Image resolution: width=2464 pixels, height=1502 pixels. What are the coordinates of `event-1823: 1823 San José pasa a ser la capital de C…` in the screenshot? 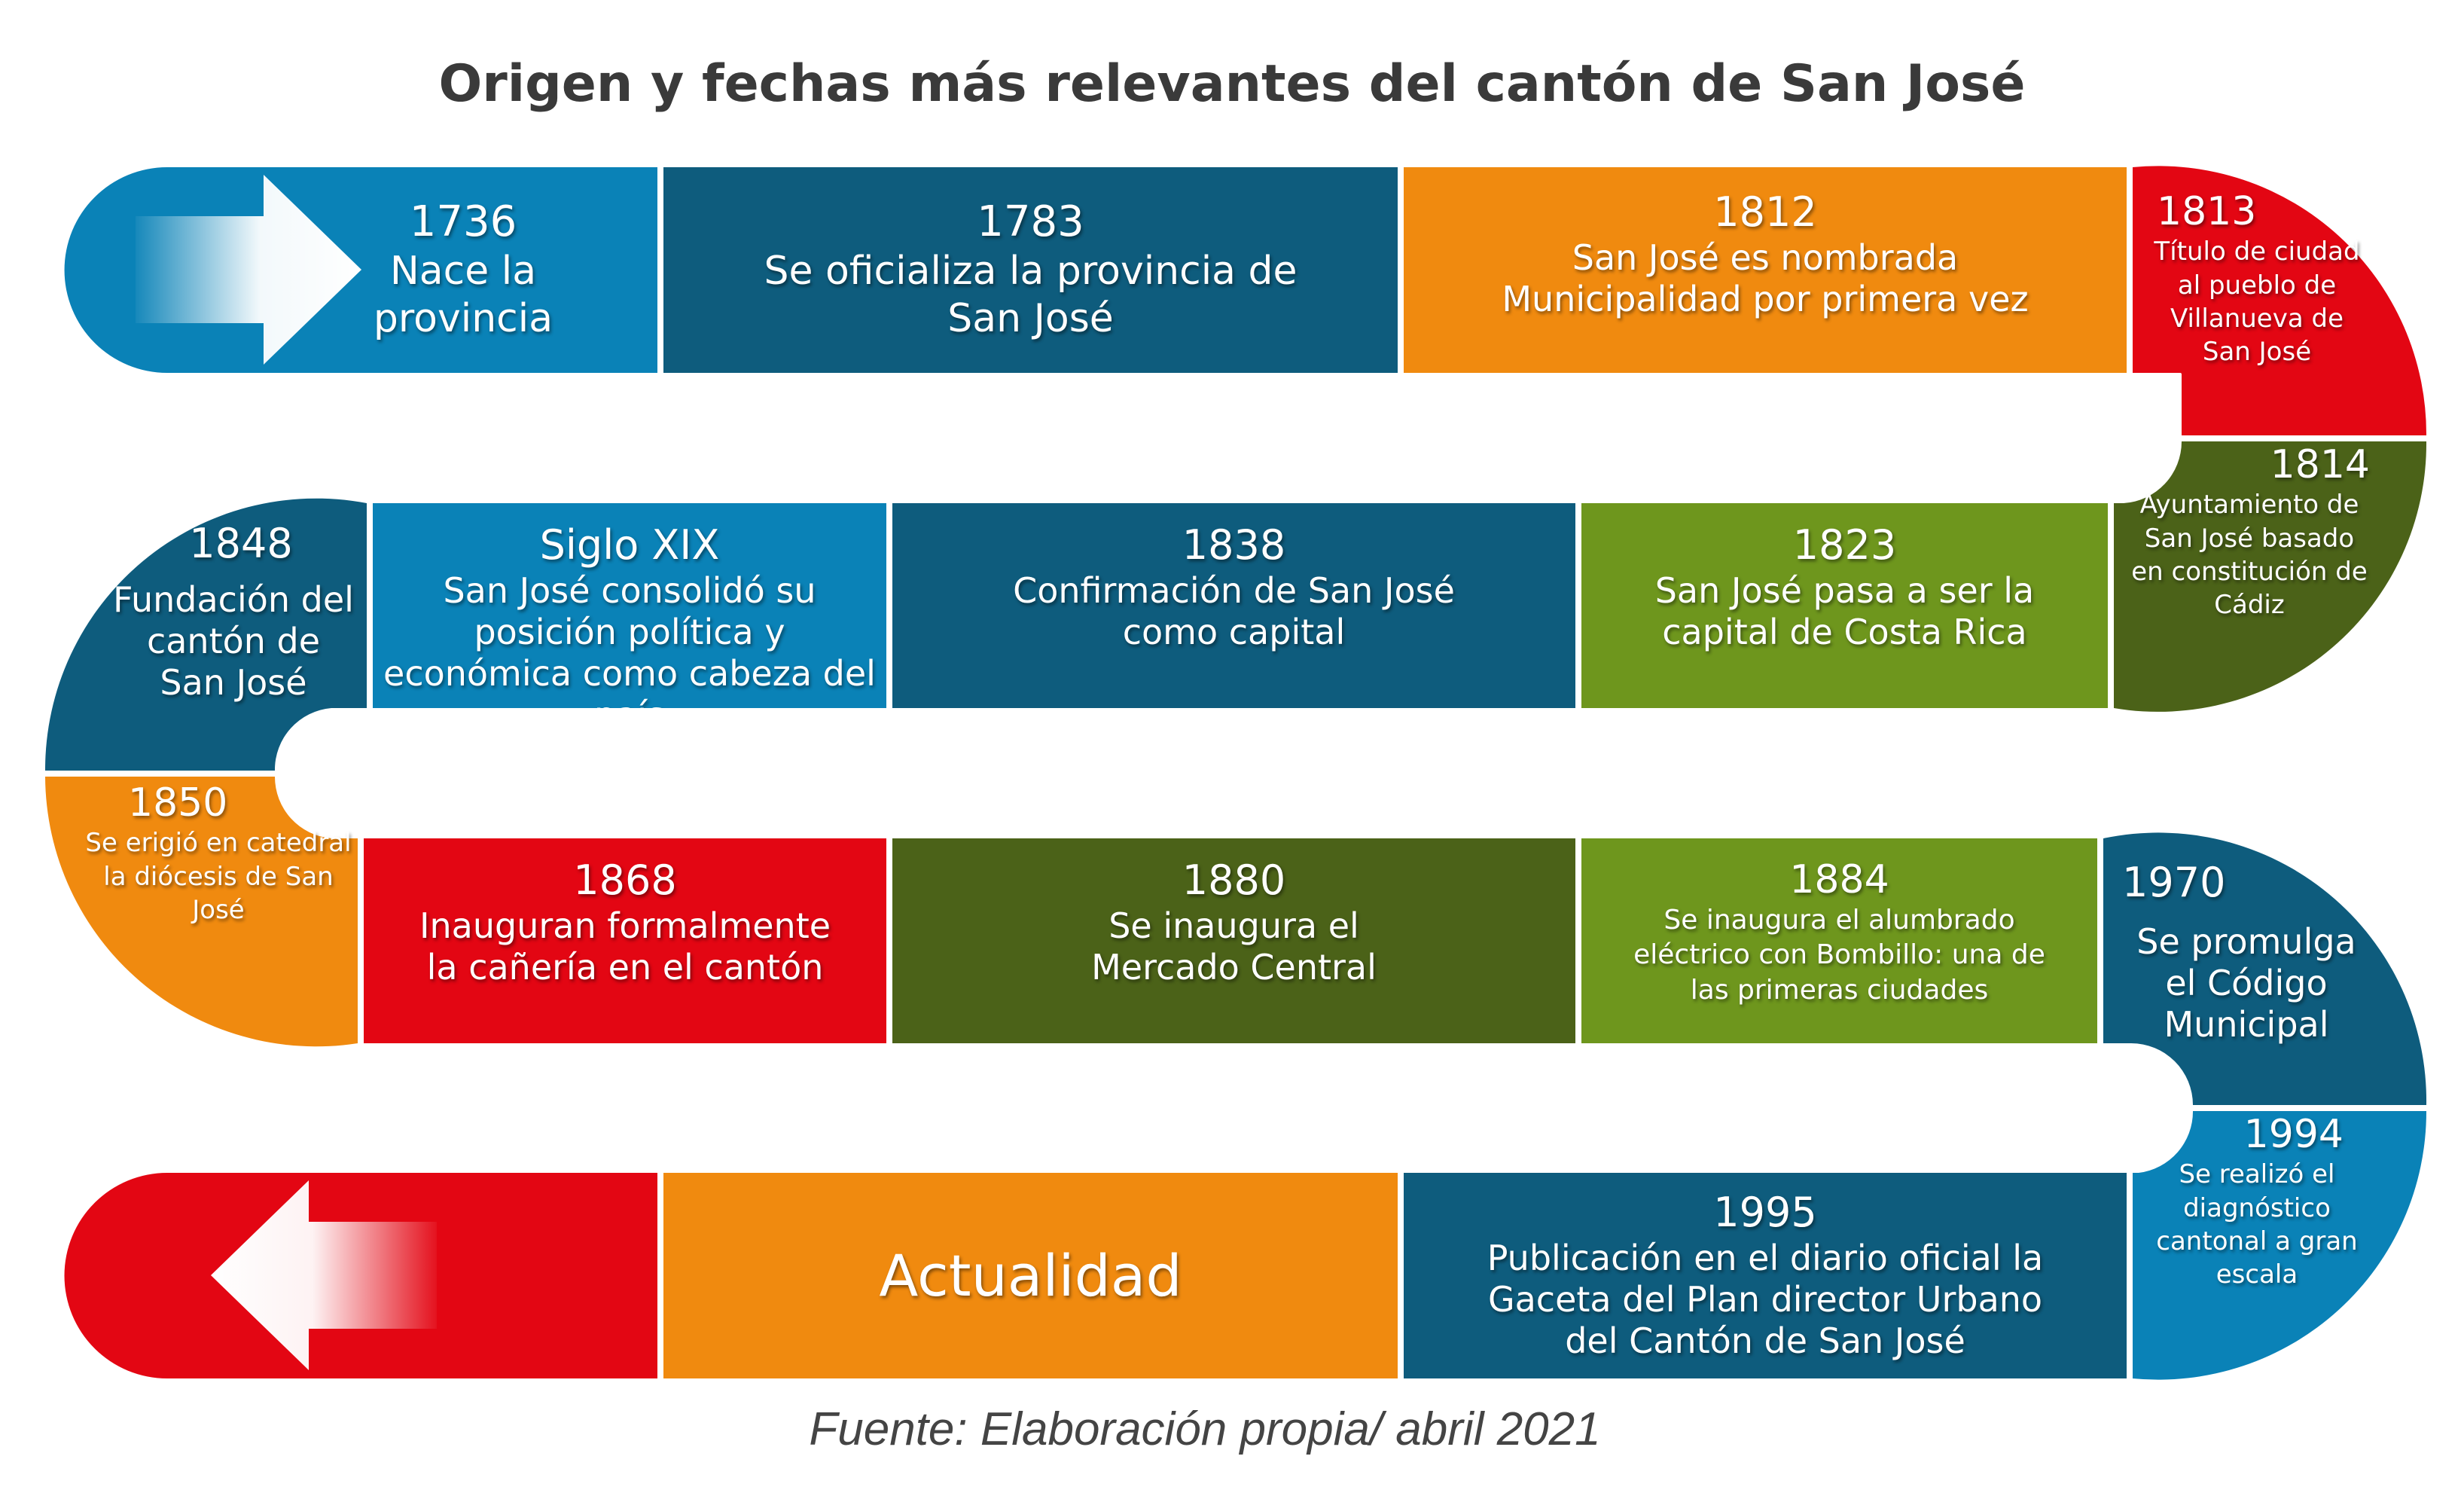 It's located at (1845, 605).